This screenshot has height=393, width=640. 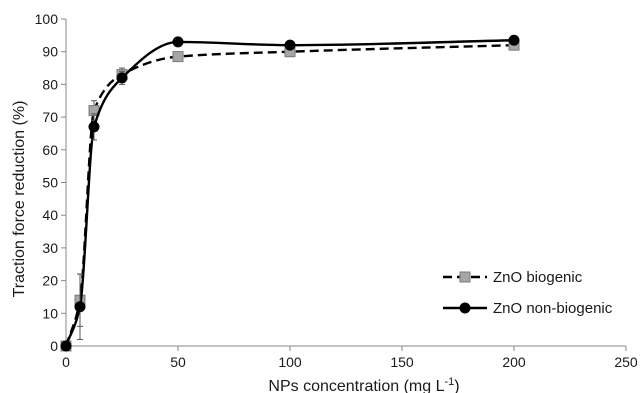 What do you see at coordinates (50, 84) in the screenshot?
I see `y-tick-label: 80` at bounding box center [50, 84].